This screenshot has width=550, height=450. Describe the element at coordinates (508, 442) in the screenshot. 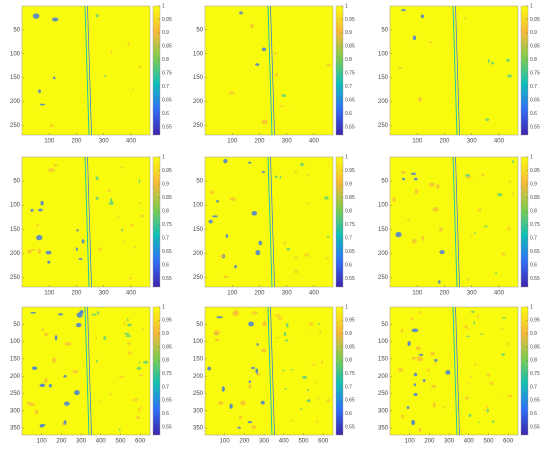

I see `x-tick-label: 600` at that location.